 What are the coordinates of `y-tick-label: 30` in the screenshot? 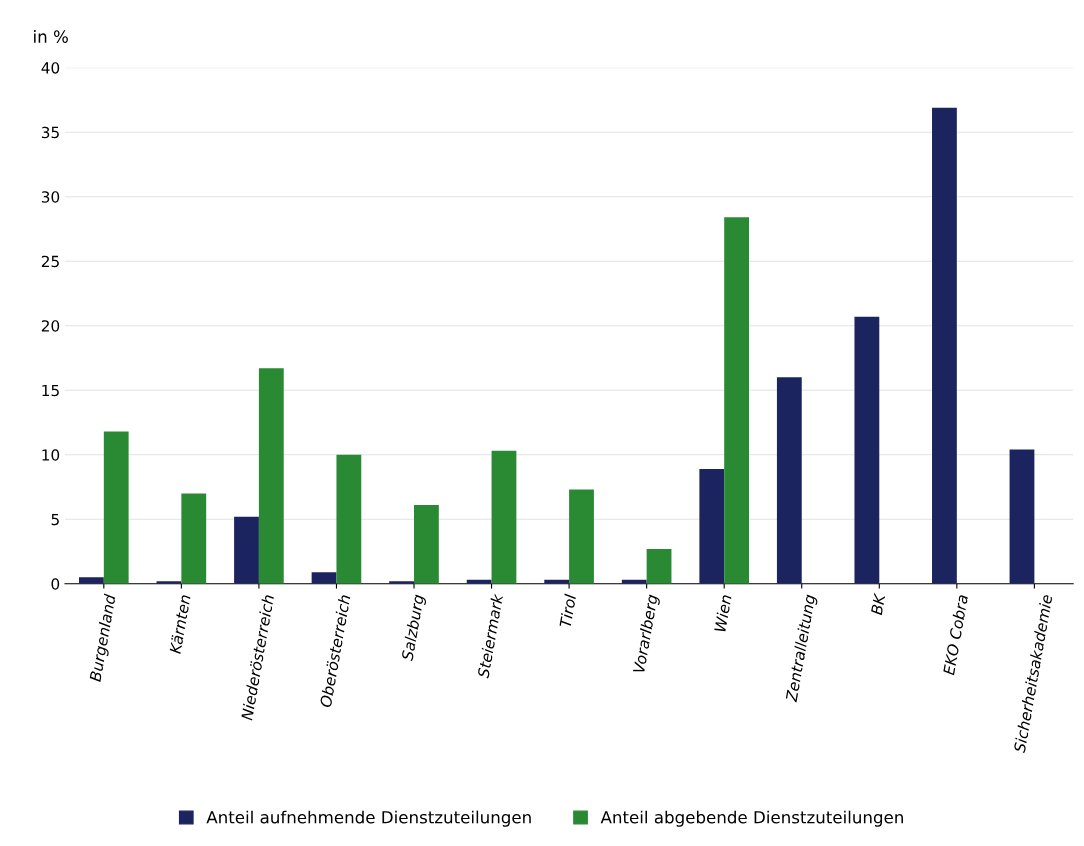 It's located at (50, 197).